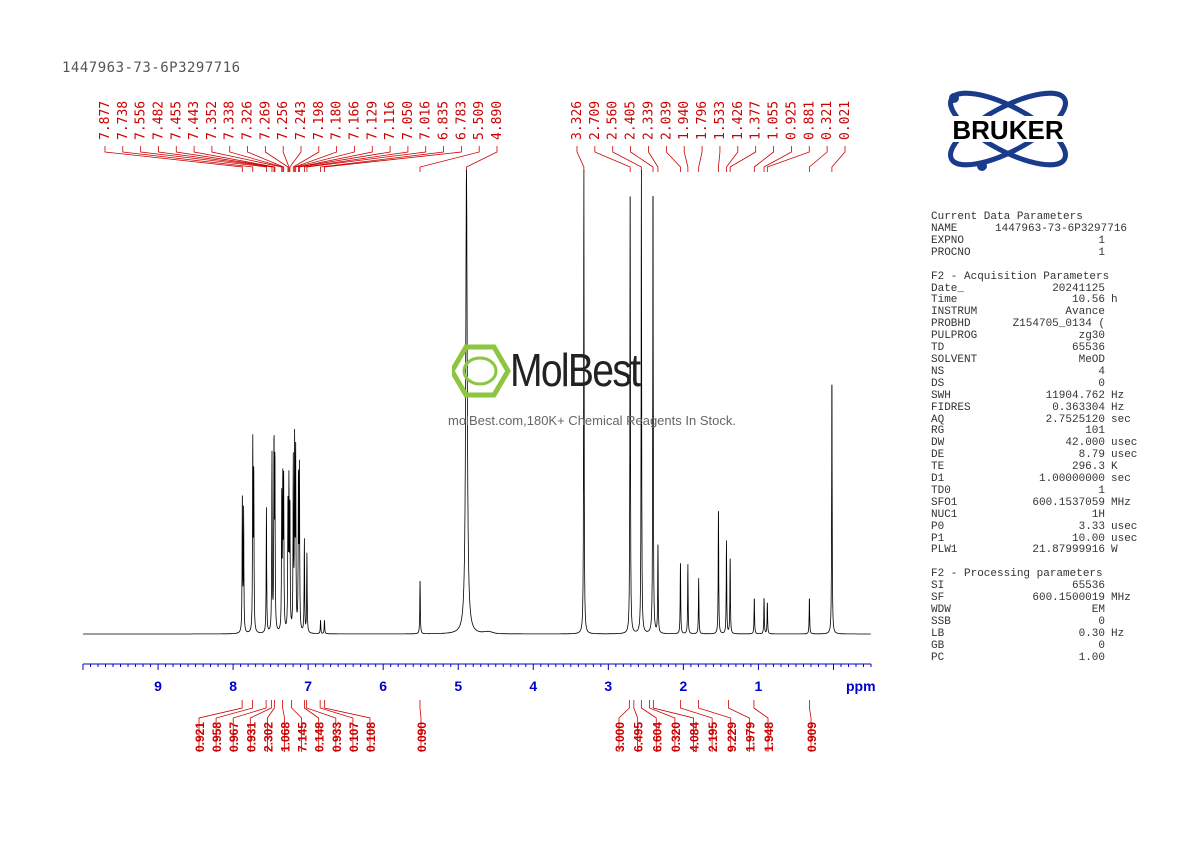 The height and width of the screenshot is (842, 1190). What do you see at coordinates (759, 686) in the screenshot?
I see `axis-tick-label: 1` at bounding box center [759, 686].